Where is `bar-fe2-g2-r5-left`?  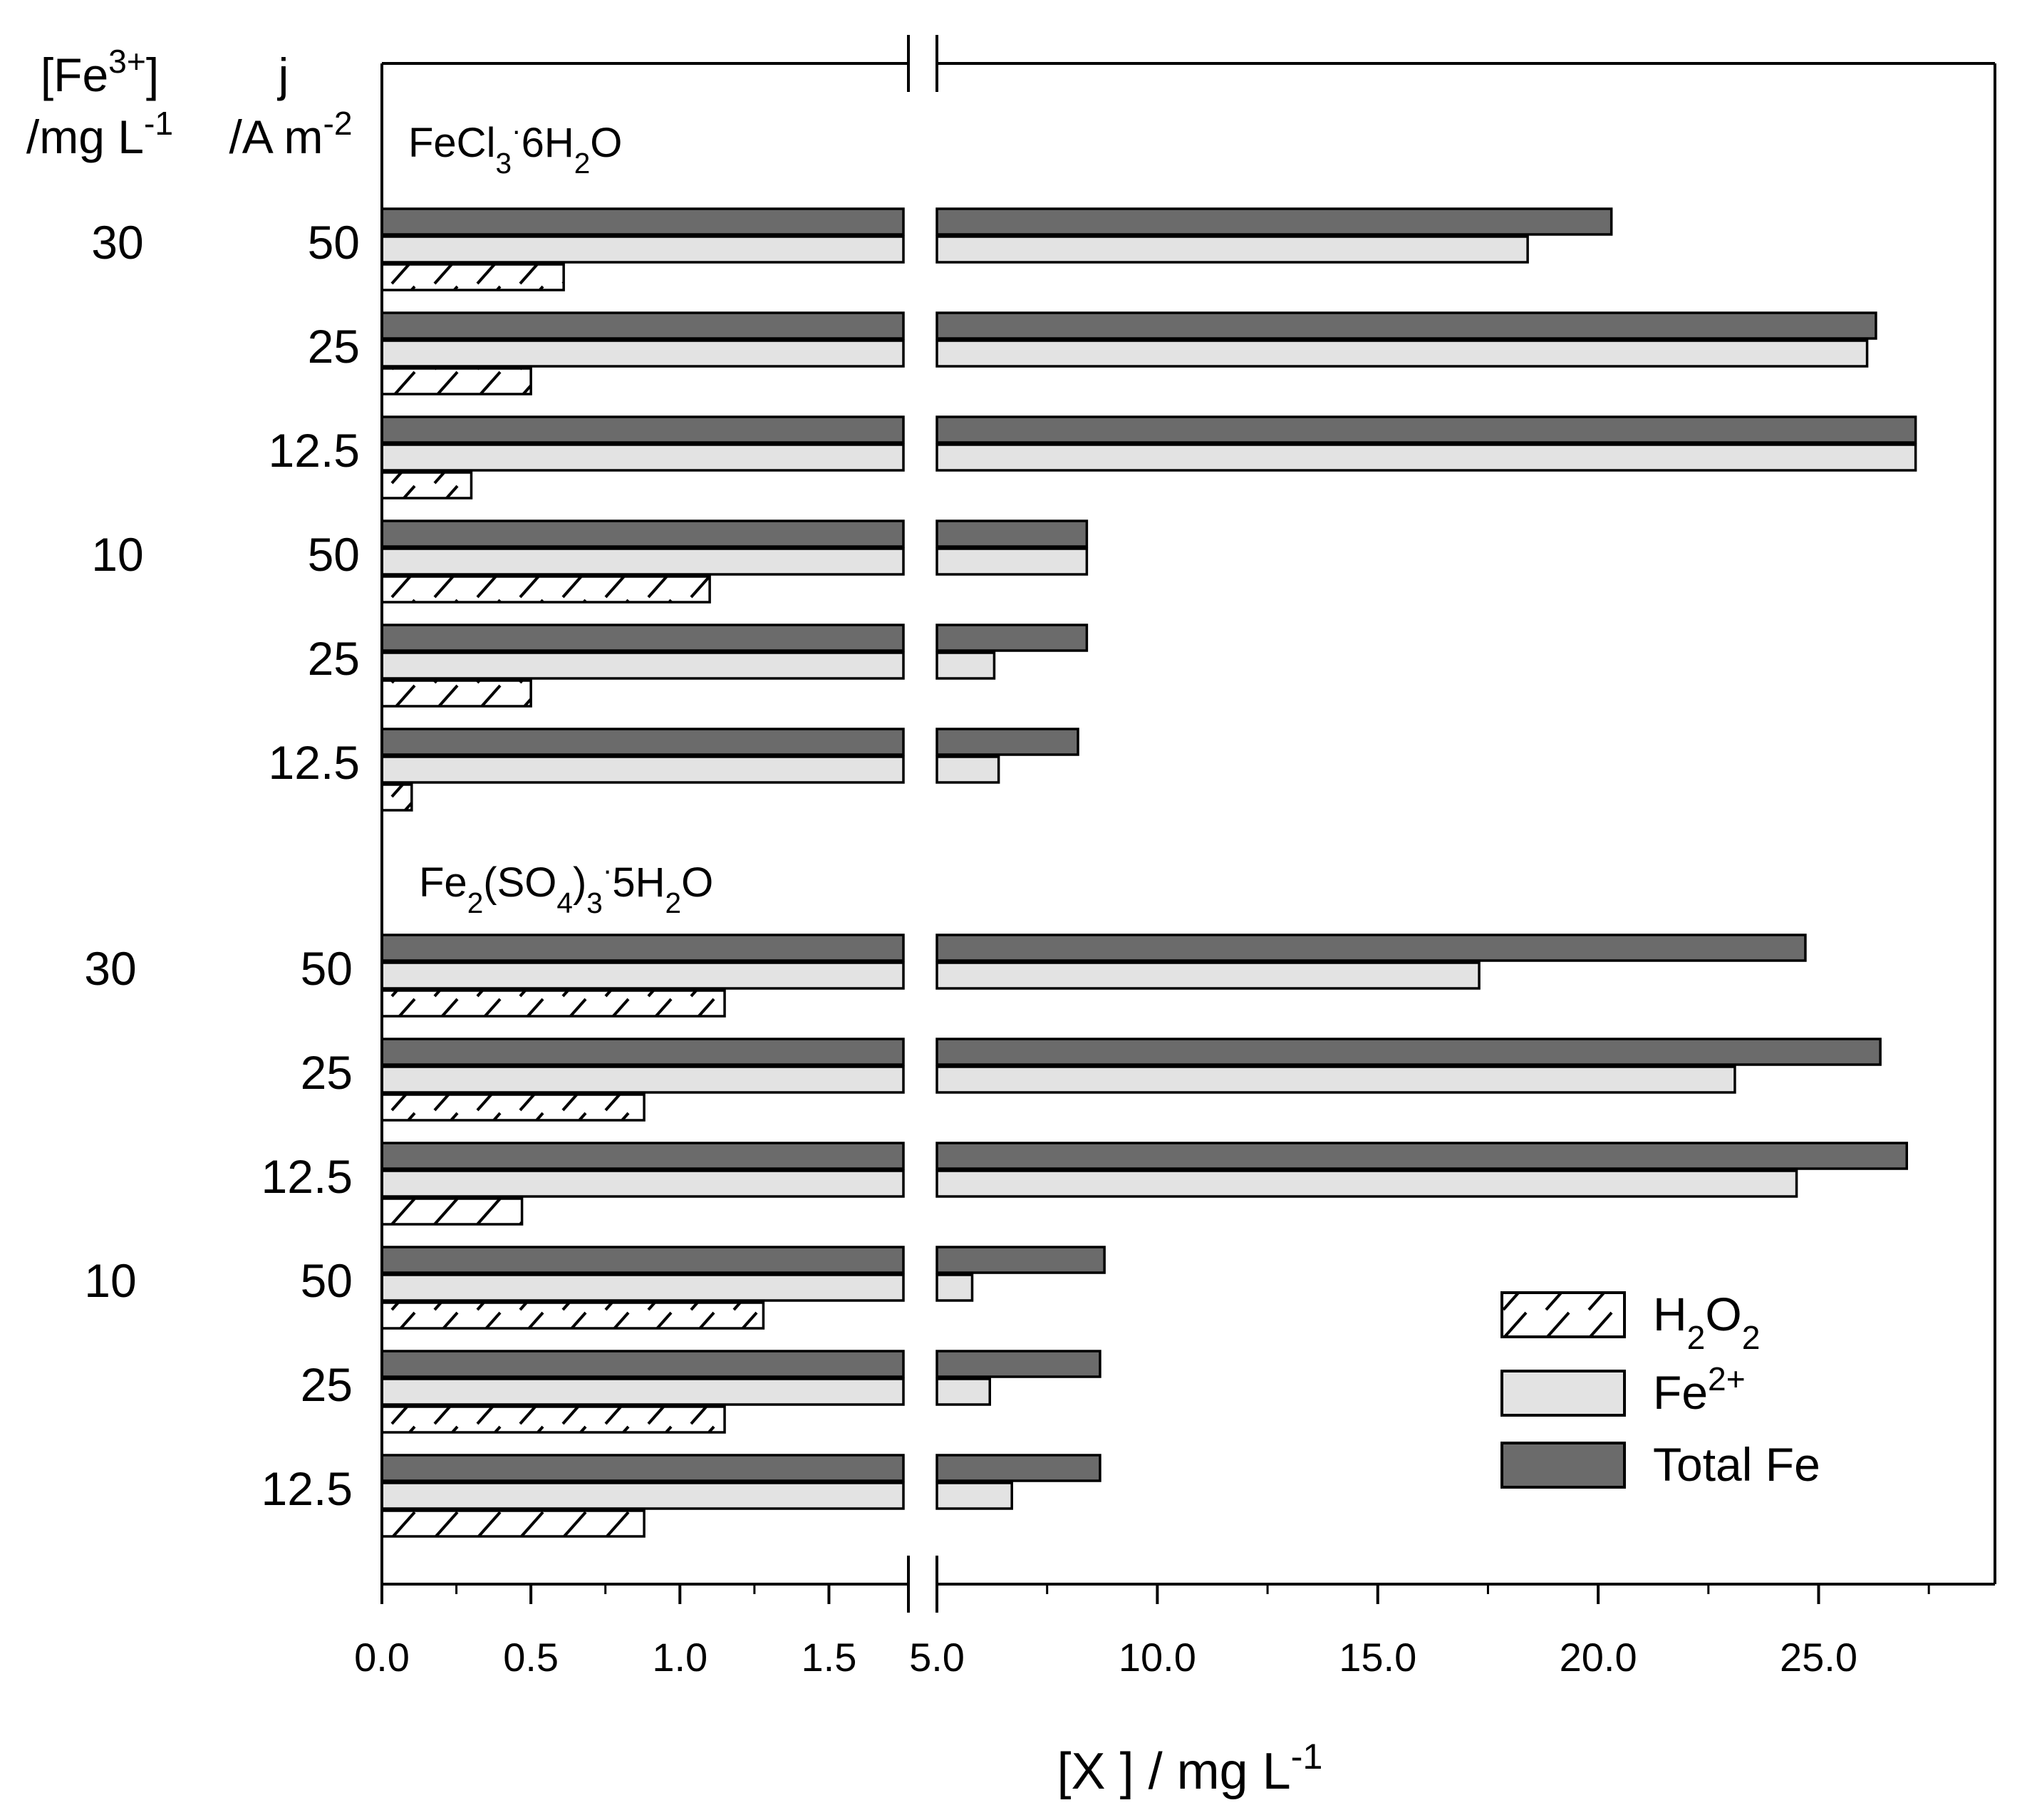
bar-fe2-g2-r5-left is located at coordinates (642, 1391).